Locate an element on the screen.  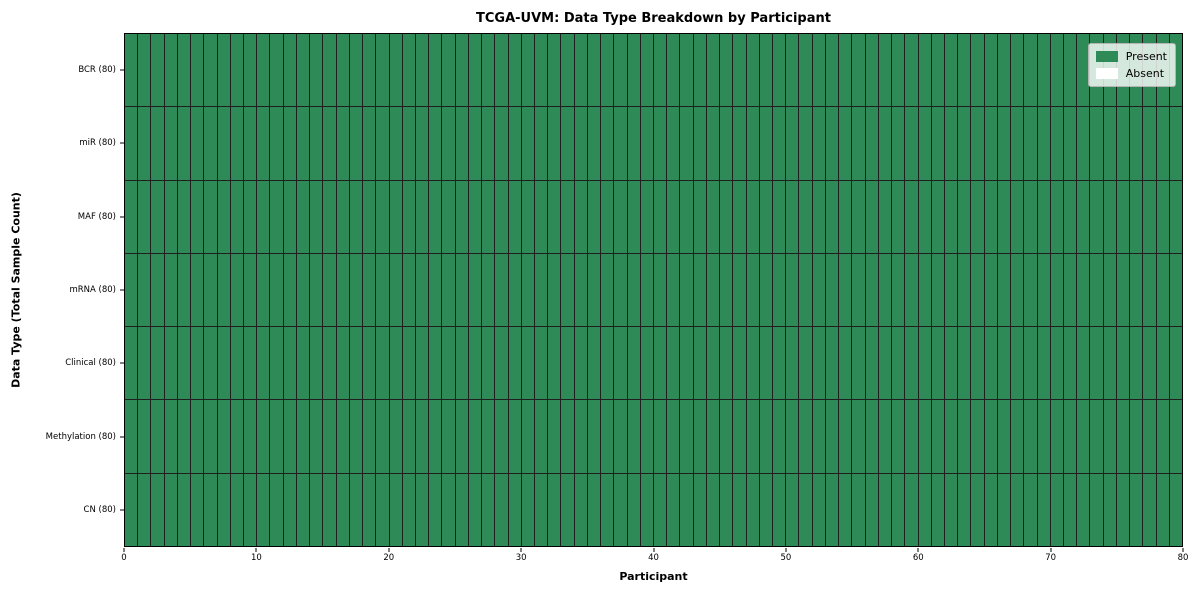
x-axis-label: Participant is located at coordinates (653, 576).